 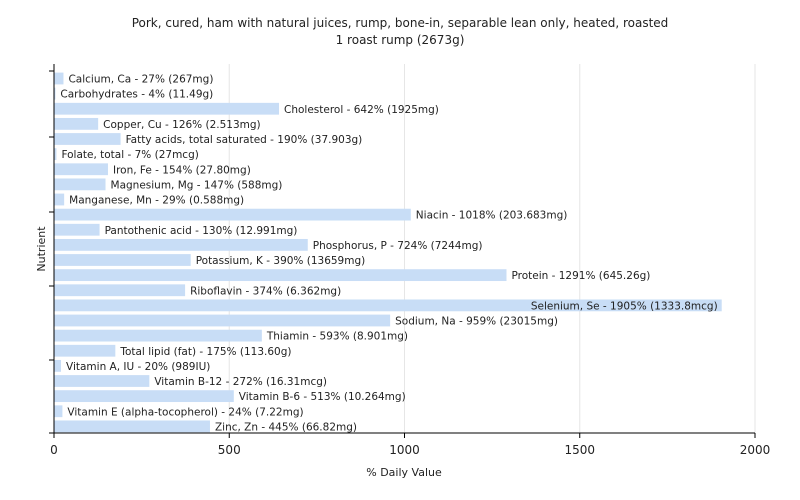 I want to click on bar-label: Protein - 1291% (645.26g), so click(x=580, y=276).